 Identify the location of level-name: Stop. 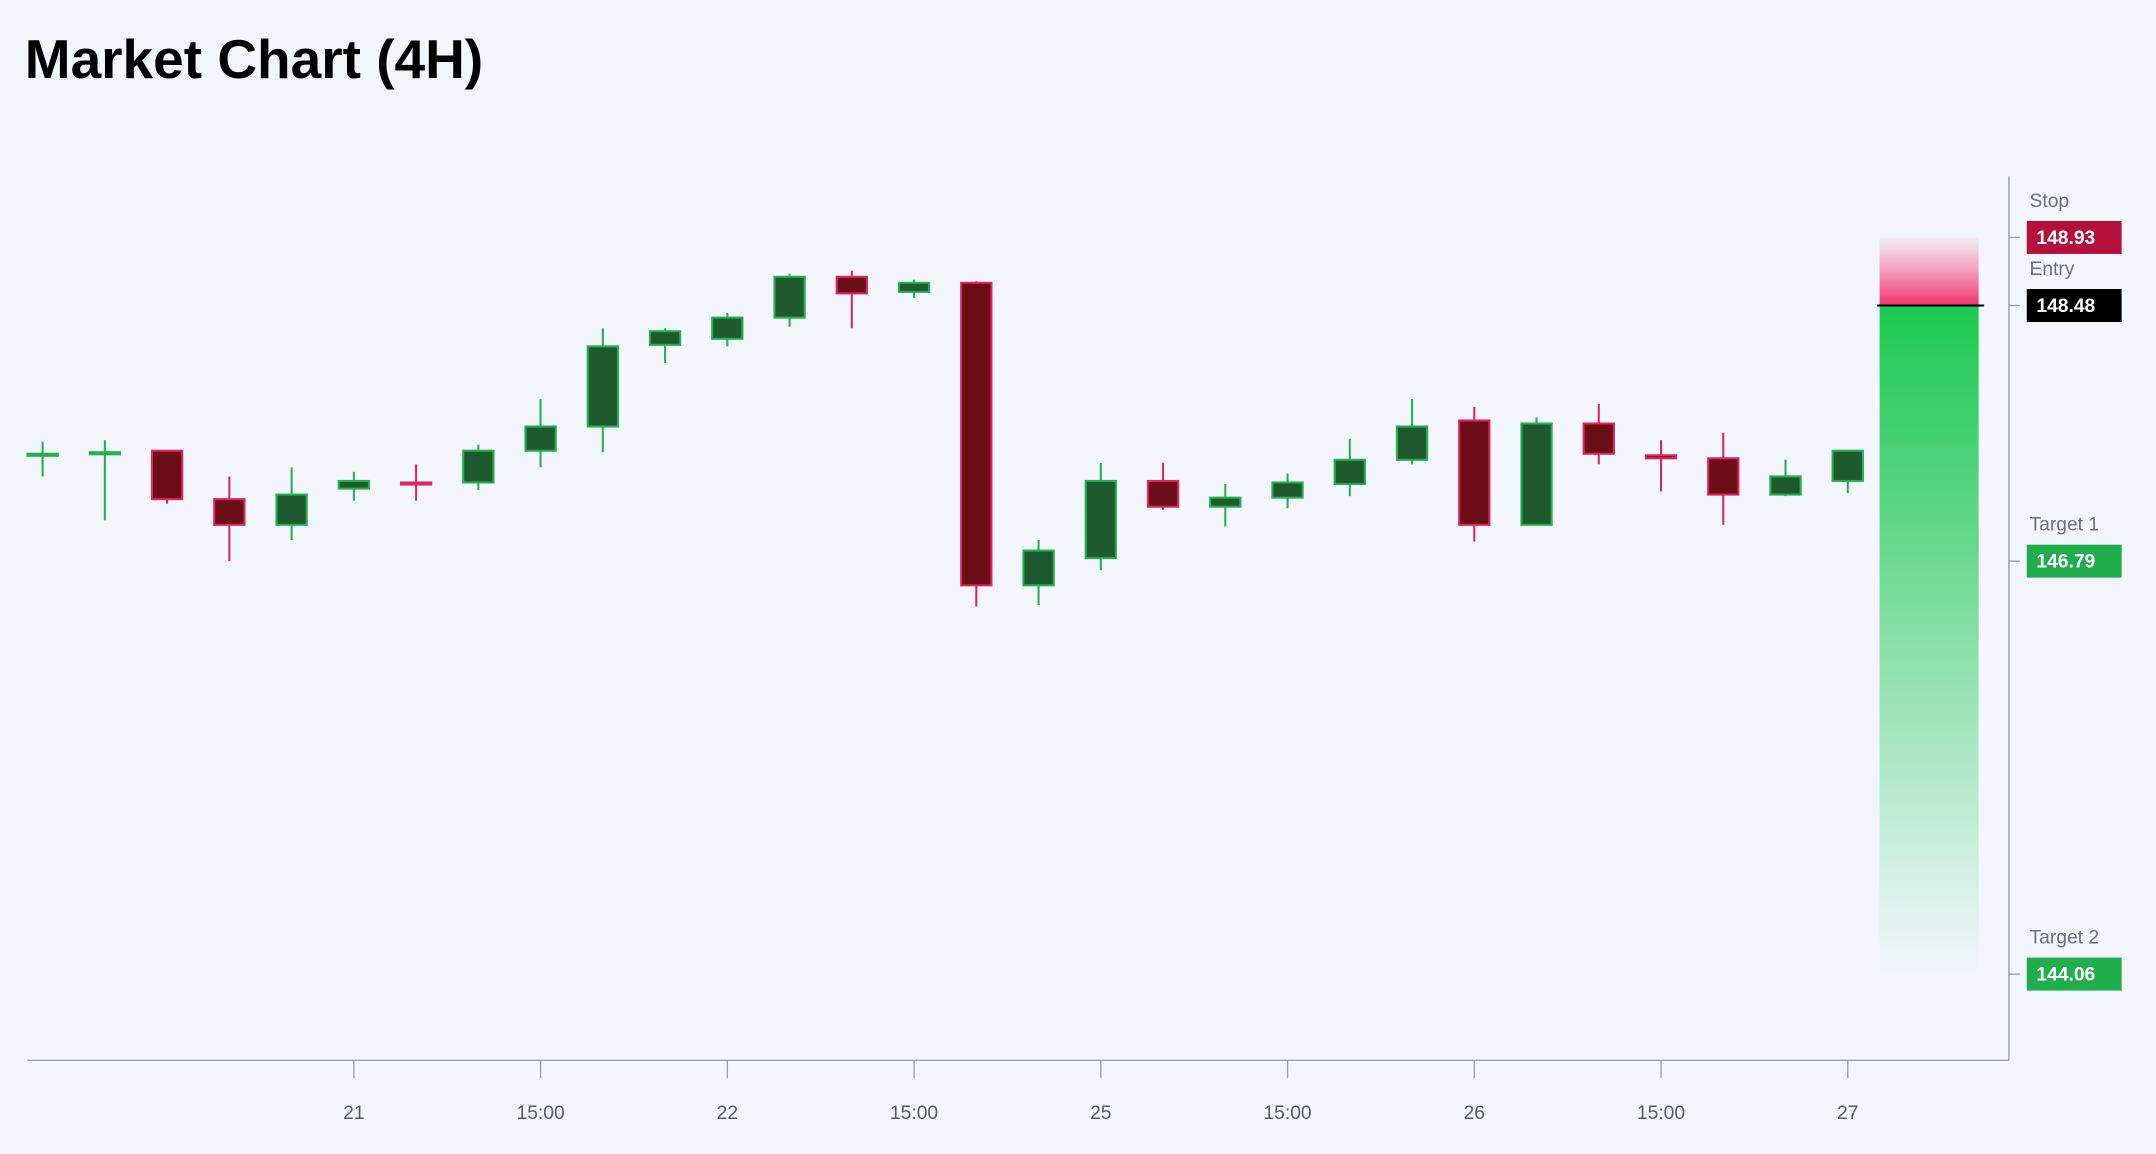
(2050, 201).